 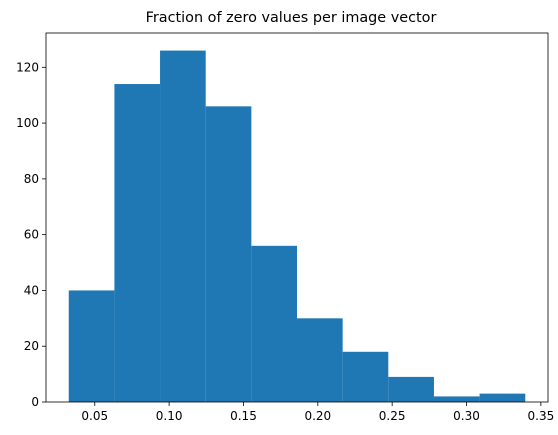 What do you see at coordinates (291, 18) in the screenshot?
I see `chart-title: Fraction of zero values per image vector` at bounding box center [291, 18].